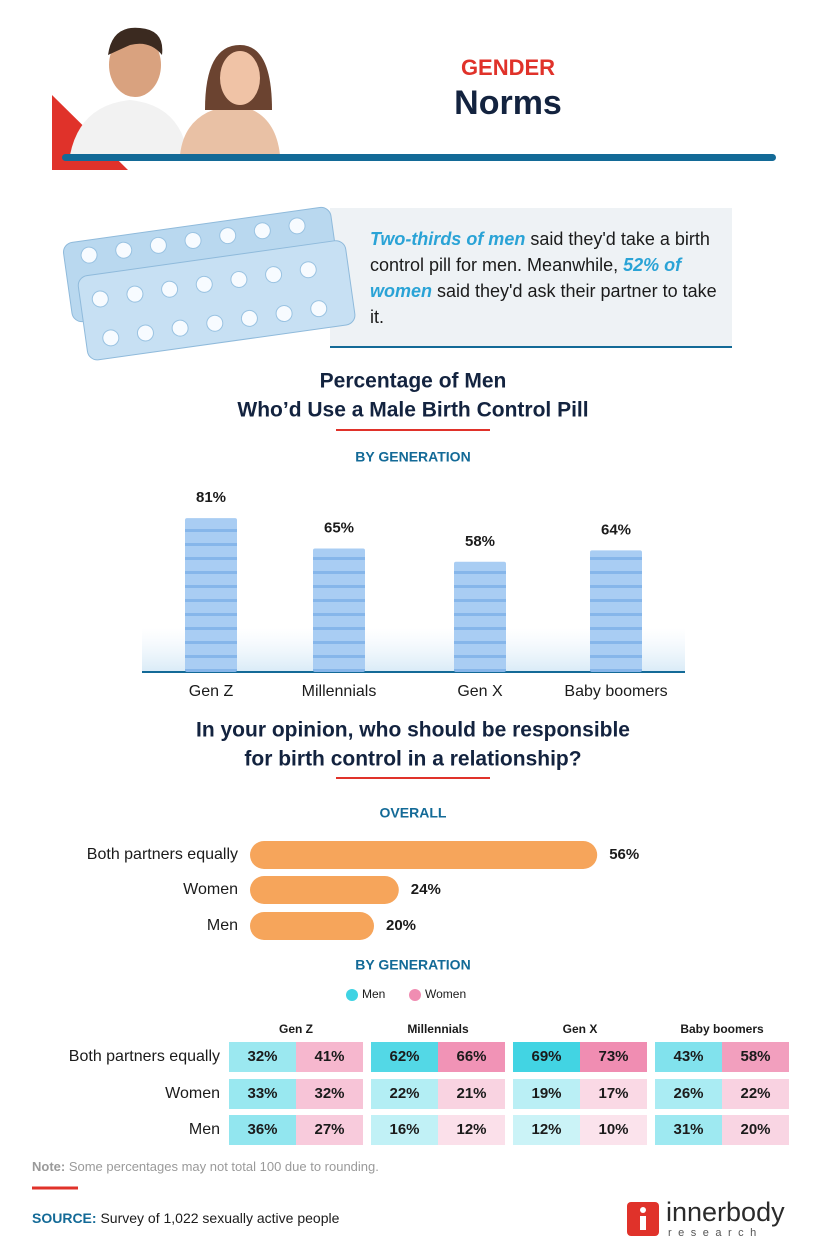  Describe the element at coordinates (715, 1233) in the screenshot. I see `logo-sub: research` at that location.